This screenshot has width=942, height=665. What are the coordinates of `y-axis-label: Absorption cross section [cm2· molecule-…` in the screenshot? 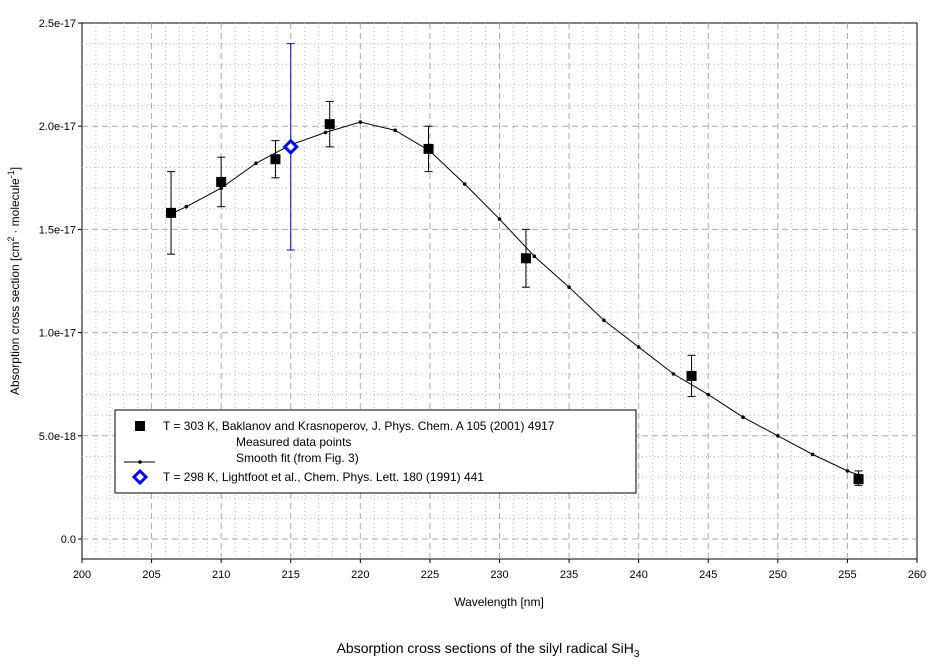 It's located at (14, 281).